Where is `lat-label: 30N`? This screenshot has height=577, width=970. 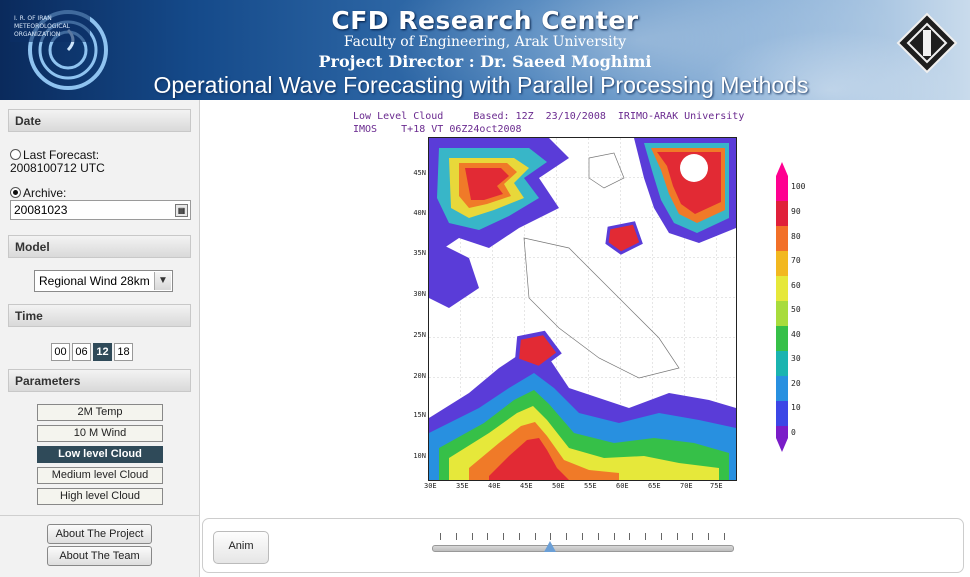 lat-label: 30N is located at coordinates (419, 294).